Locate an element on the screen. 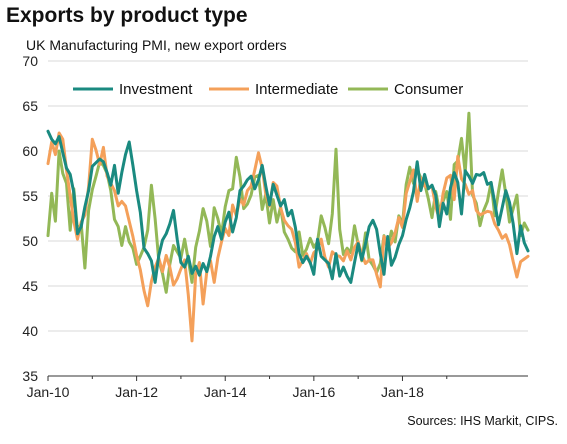 This screenshot has height=444, width=567. chart-title: Exports by product type is located at coordinates (127, 15).